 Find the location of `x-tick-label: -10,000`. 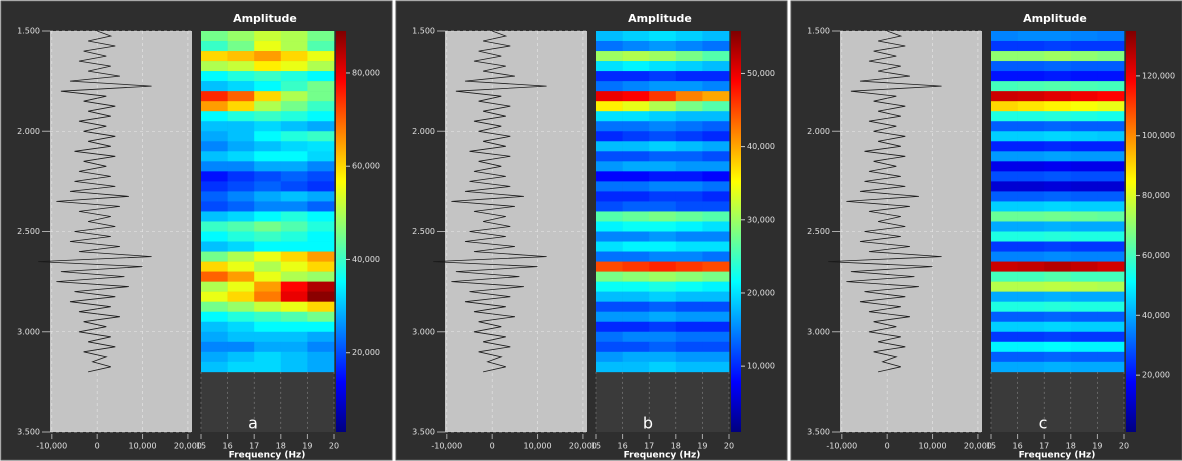

x-tick-label: -10,000 is located at coordinates (51, 446).